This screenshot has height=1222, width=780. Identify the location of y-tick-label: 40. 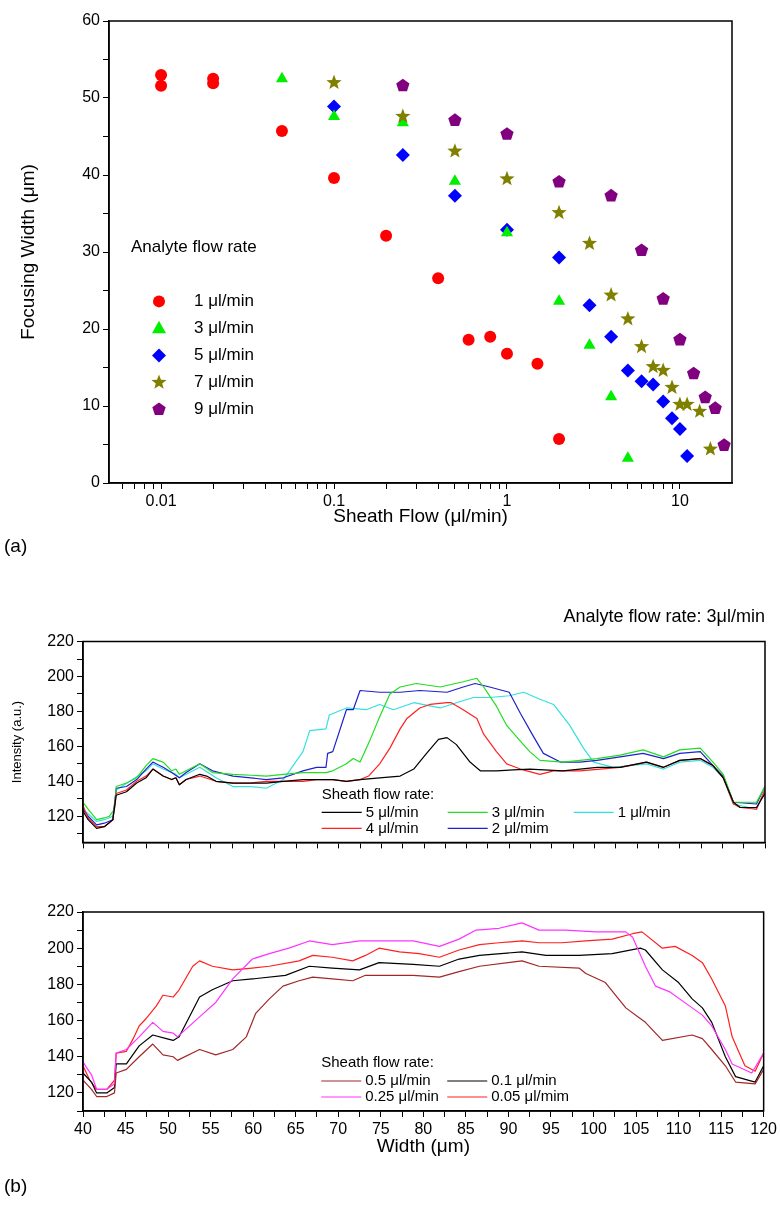
(91, 174).